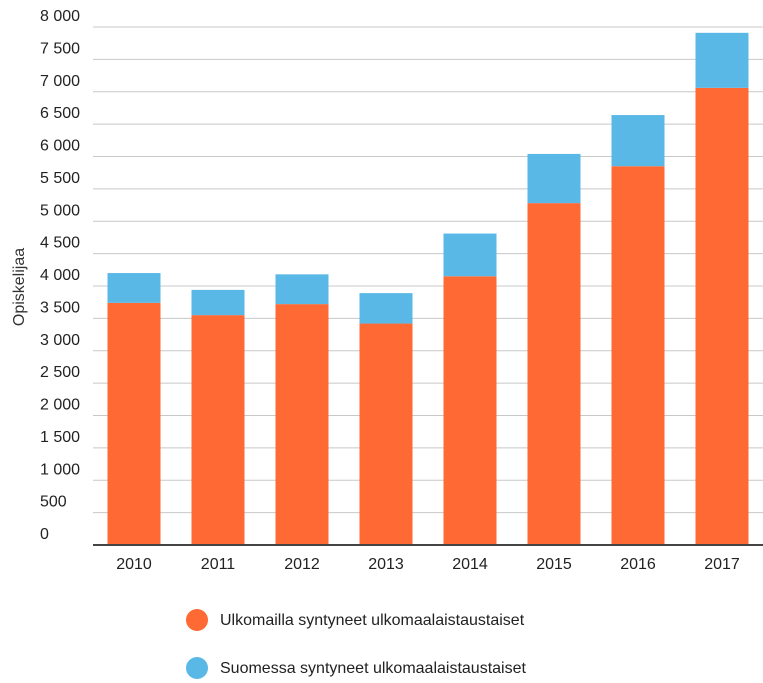 The image size is (763, 683). What do you see at coordinates (428, 564) in the screenshot?
I see `x-axis-ticks: 2010 2011 2012 2013 2014 2015 2016 2017` at bounding box center [428, 564].